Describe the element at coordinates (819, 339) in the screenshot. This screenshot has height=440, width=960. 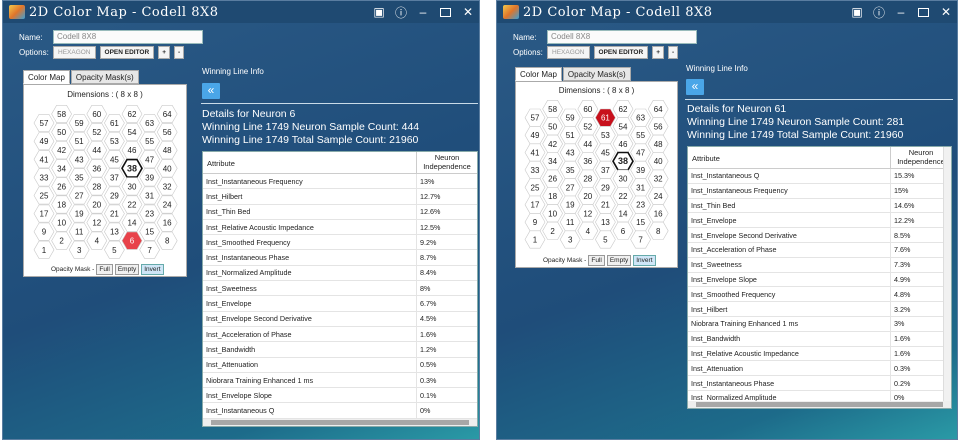
I see `table-row: Inst_Bandwidth 1.6%` at that location.